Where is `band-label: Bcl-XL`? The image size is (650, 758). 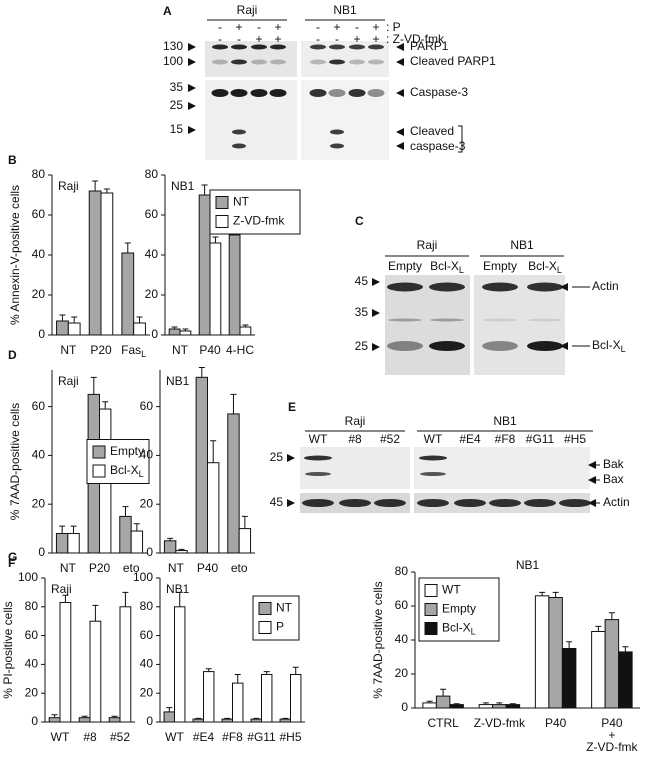
band-label: Bcl-XL is located at coordinates (609, 346).